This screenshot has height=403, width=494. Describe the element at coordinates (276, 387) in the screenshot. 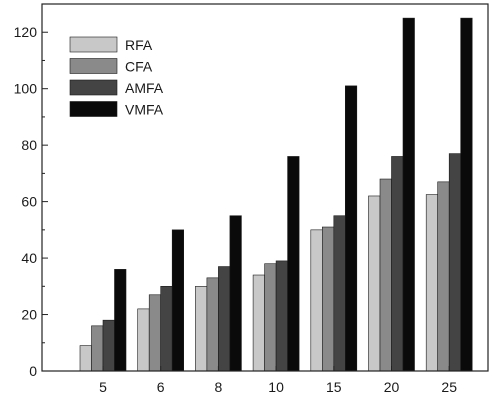

I see `x-tick-label: 10` at that location.